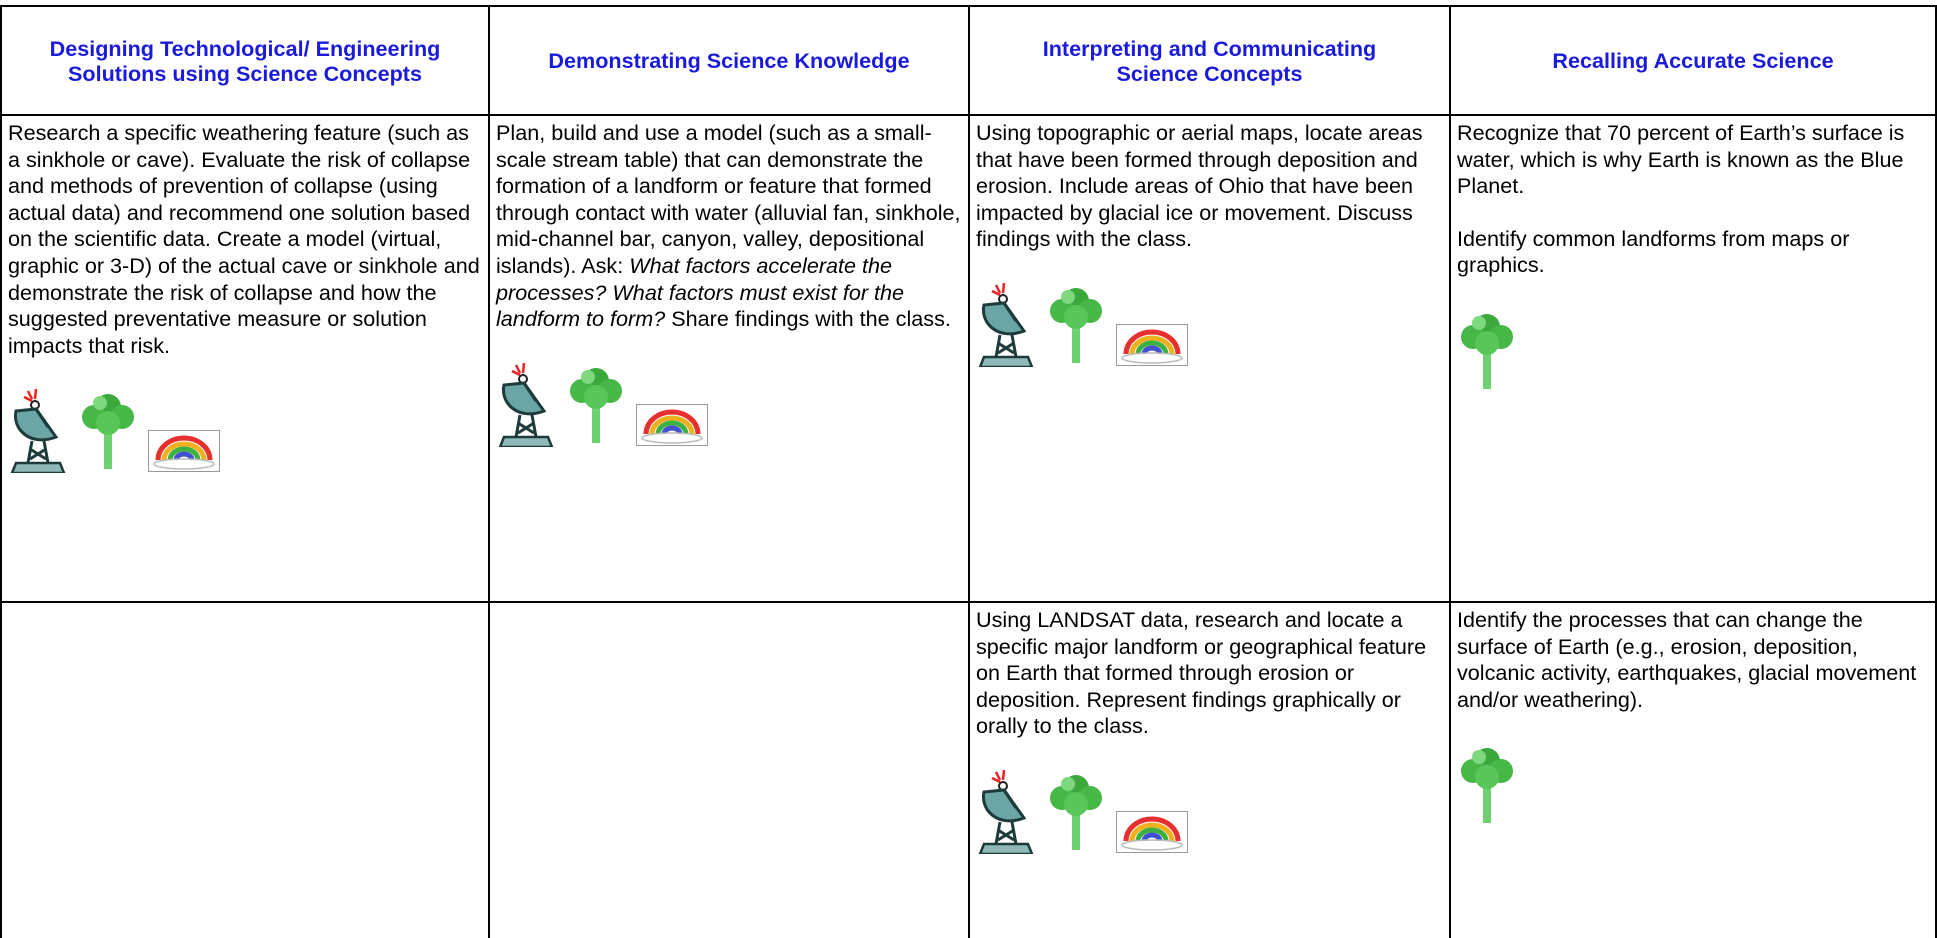 The image size is (1937, 938). Describe the element at coordinates (1693, 60) in the screenshot. I see `column-header: Recalling Accurate Science` at that location.